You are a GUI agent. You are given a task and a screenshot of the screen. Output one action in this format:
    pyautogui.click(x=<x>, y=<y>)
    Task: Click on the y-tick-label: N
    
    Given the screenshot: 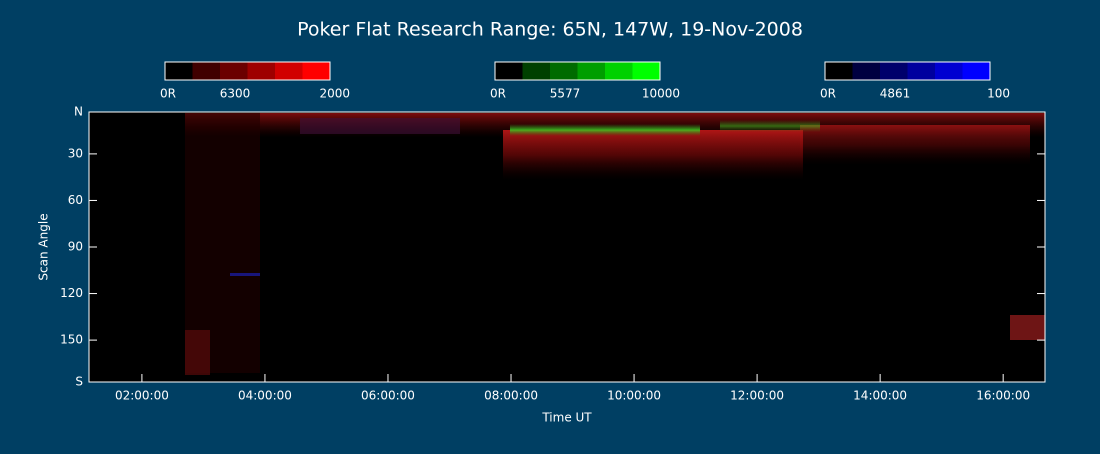 What is the action you would take?
    pyautogui.click(x=78, y=112)
    